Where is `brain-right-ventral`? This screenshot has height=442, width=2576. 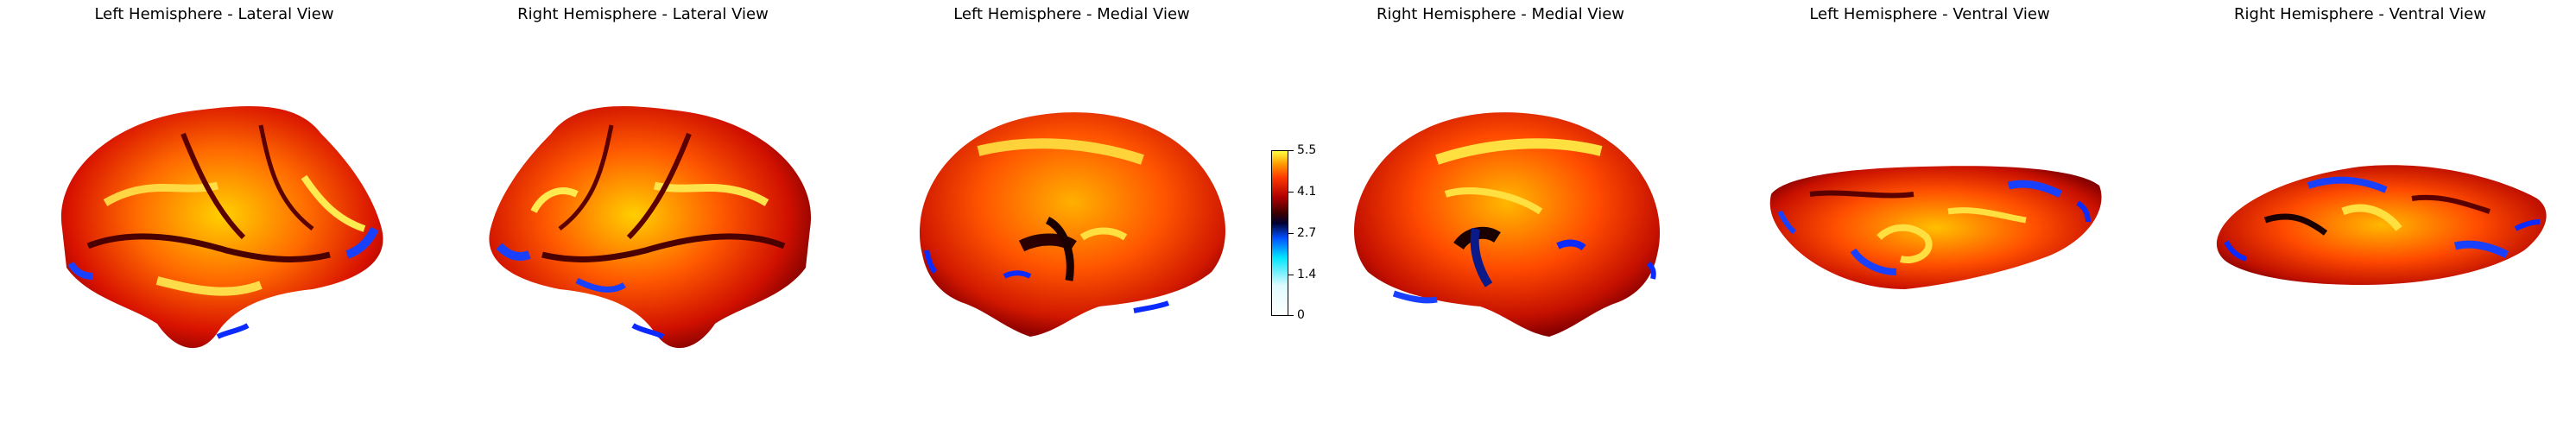 brain-right-ventral is located at coordinates (2381, 225).